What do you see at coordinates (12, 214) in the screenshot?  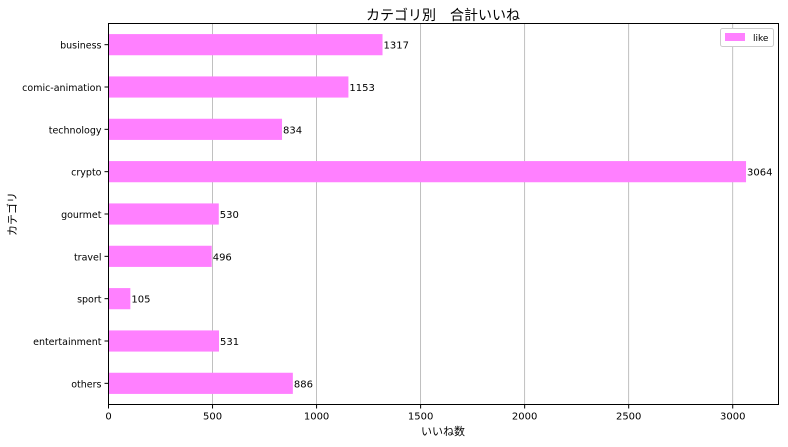 I see `y-axis-label: カテゴリ` at bounding box center [12, 214].